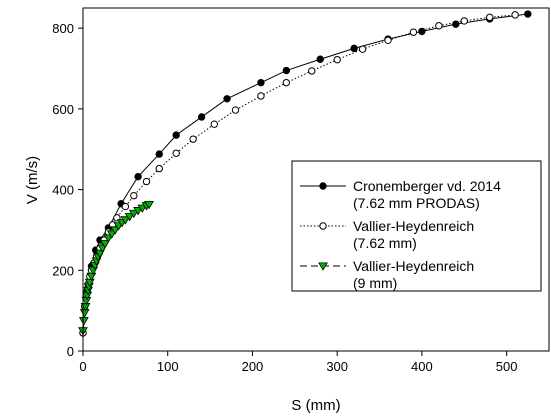 The width and height of the screenshot is (551, 419). I want to click on legend-entry-3: Vallier-Heydenreich(9 mm), so click(387, 274).